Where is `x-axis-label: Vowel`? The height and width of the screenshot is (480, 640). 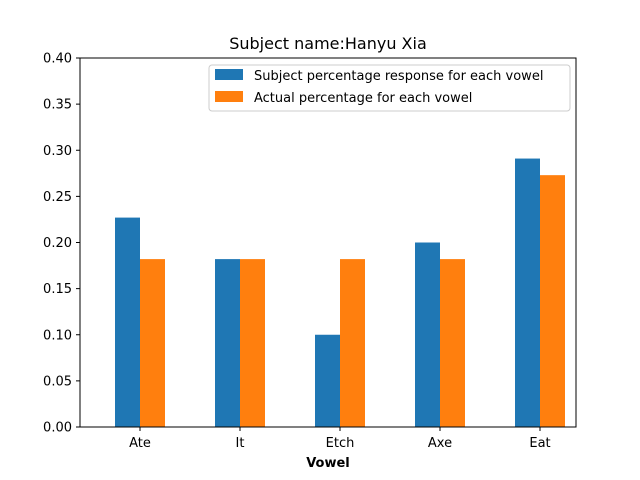
x-axis-label: Vowel is located at coordinates (328, 463).